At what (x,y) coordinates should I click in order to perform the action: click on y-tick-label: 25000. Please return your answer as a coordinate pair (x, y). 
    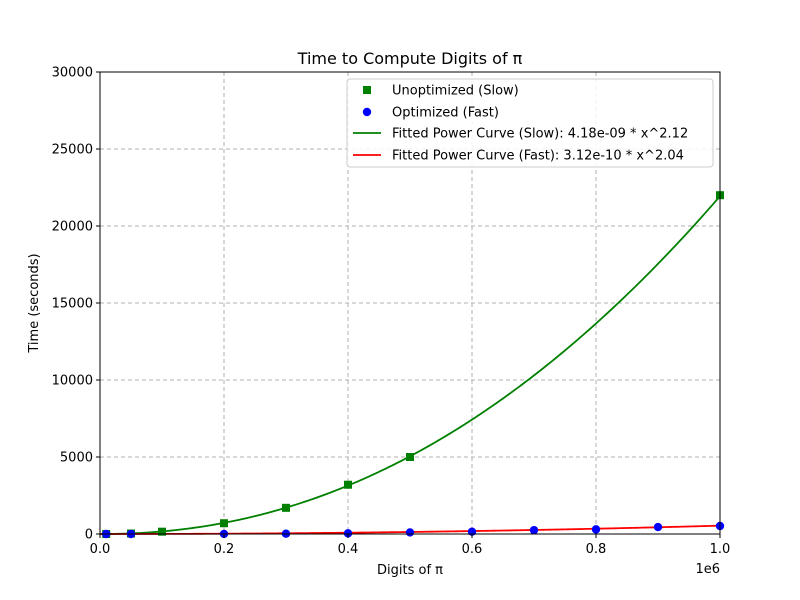
    Looking at the image, I should click on (72, 150).